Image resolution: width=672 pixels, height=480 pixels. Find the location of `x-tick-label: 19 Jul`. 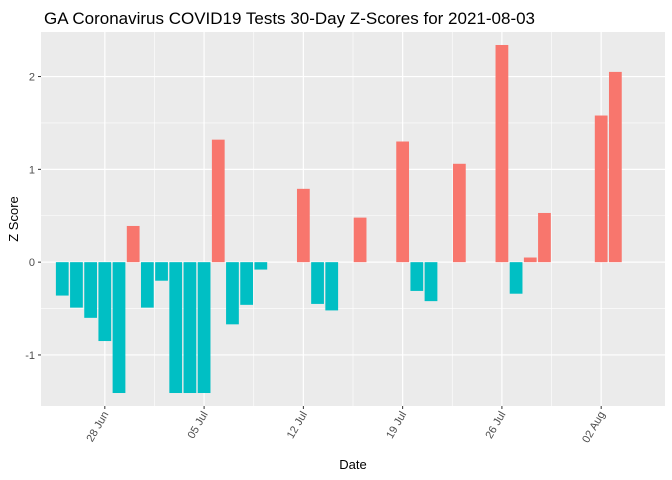

x-tick-label: 19 Jul is located at coordinates (396, 425).